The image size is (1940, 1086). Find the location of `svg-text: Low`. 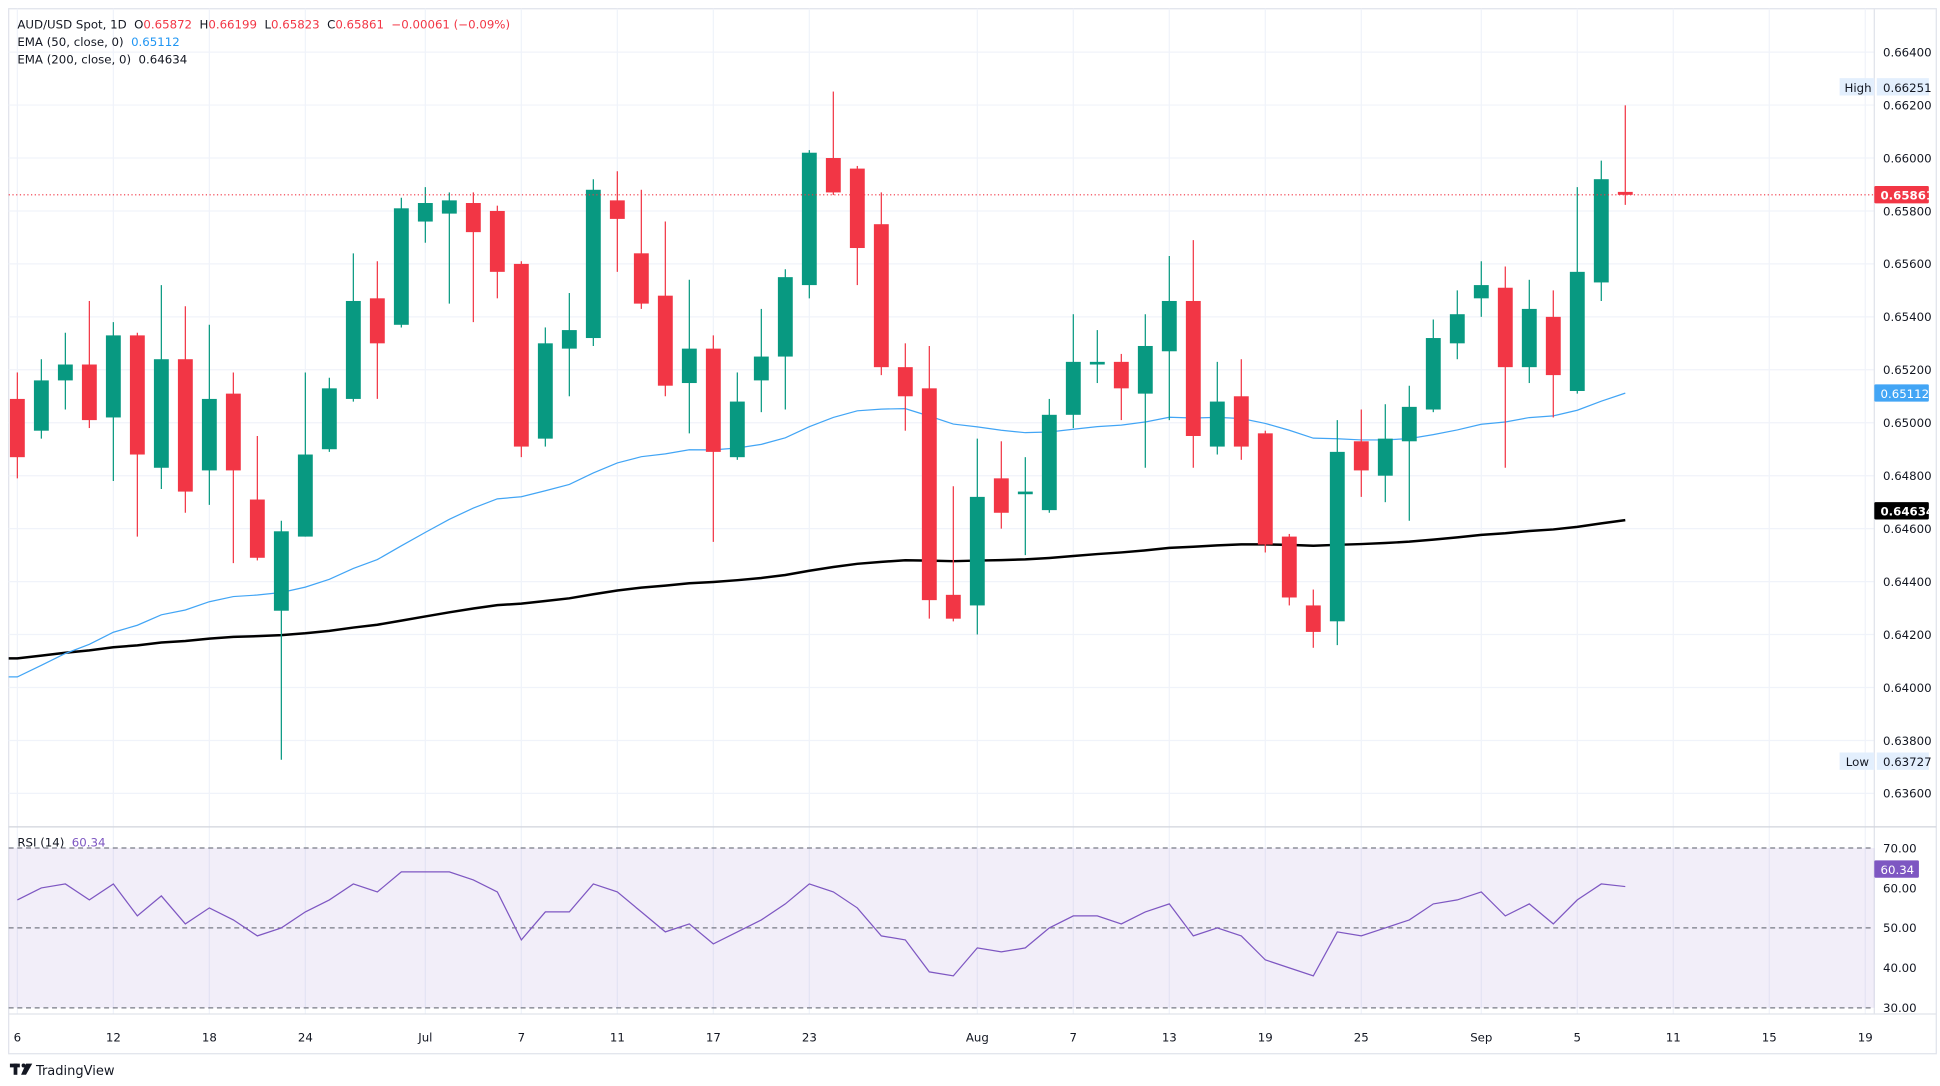

svg-text: Low is located at coordinates (1858, 762).